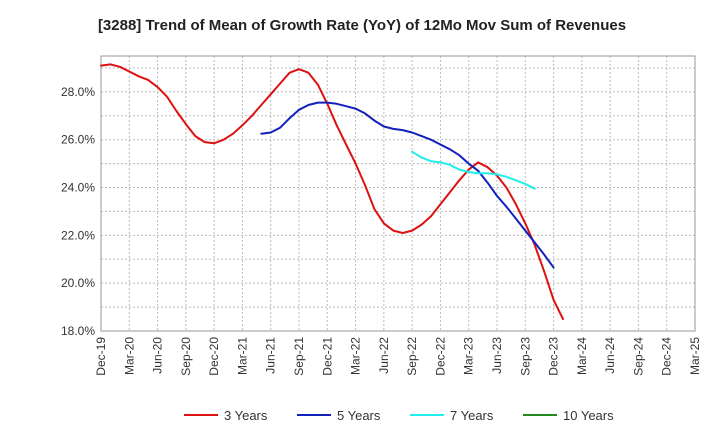 Image resolution: width=720 pixels, height=440 pixels. Describe the element at coordinates (695, 356) in the screenshot. I see `x-tick-label: Mar-25` at that location.